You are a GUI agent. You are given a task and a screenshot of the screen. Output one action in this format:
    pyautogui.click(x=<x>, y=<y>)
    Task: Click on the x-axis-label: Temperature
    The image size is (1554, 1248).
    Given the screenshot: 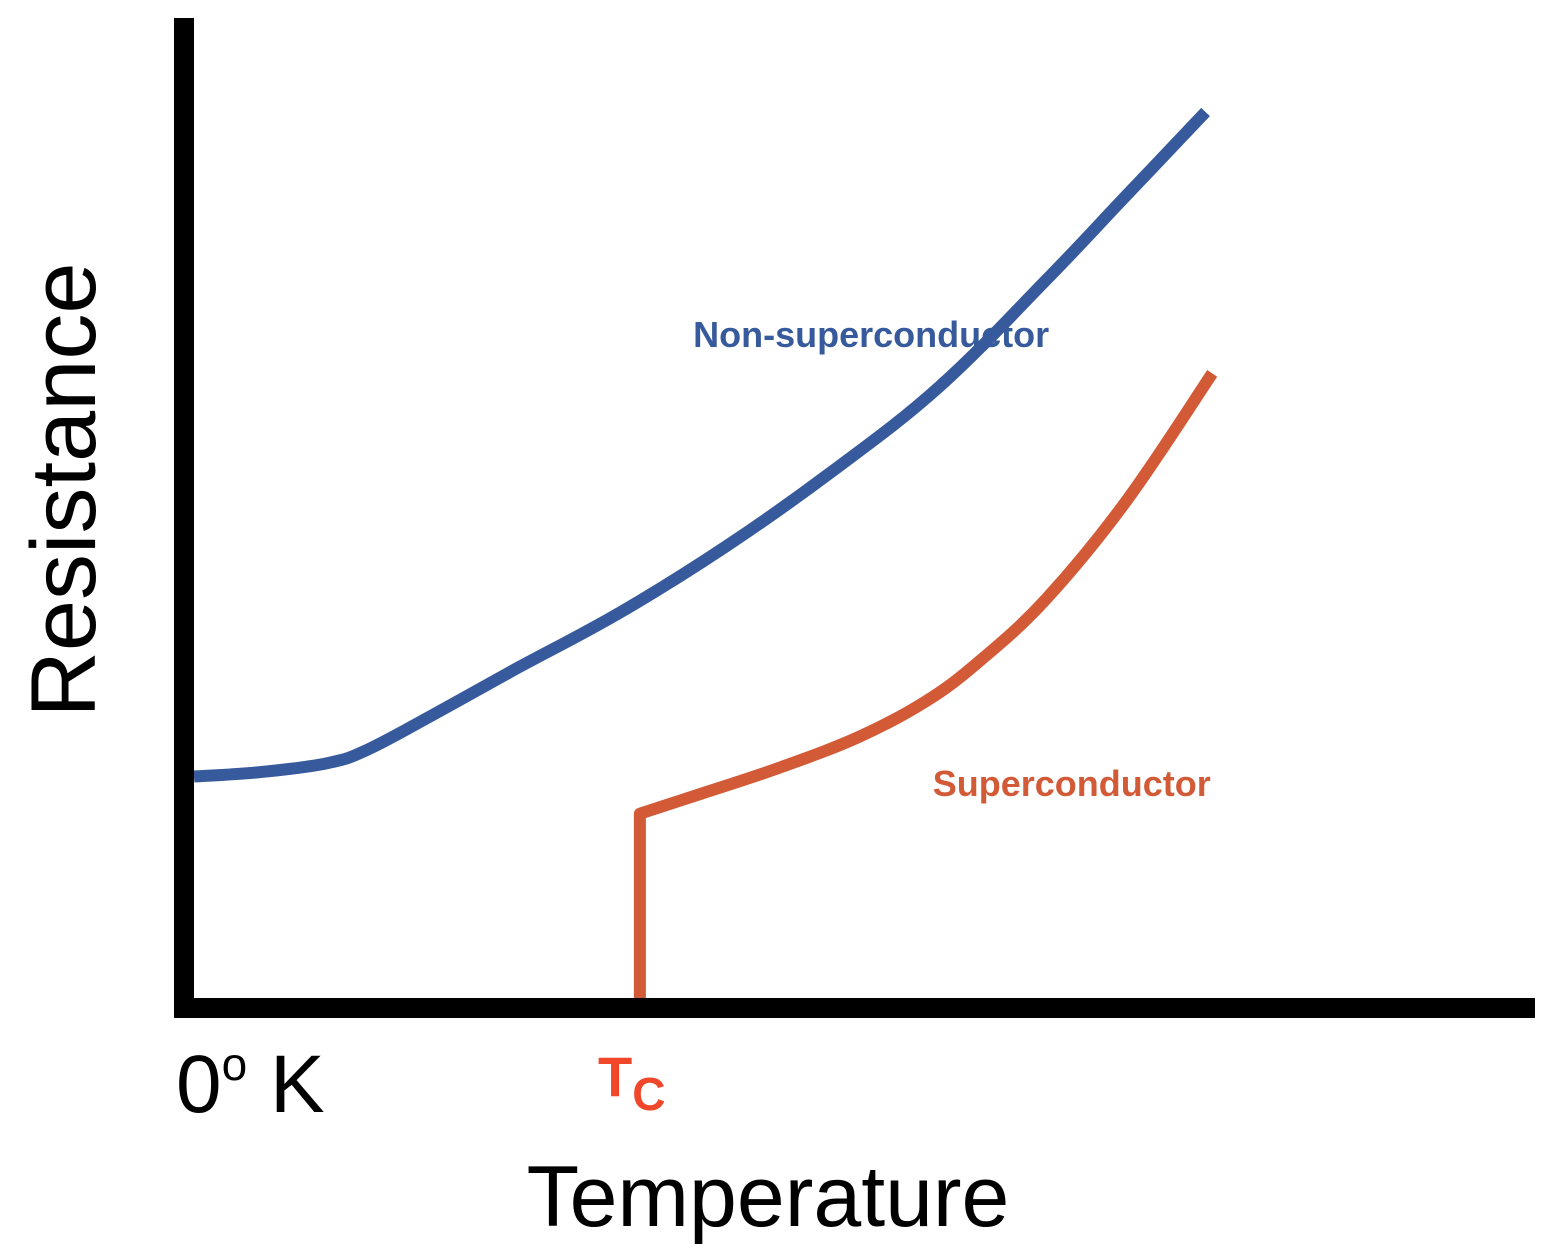 What is the action you would take?
    pyautogui.click(x=768, y=1197)
    